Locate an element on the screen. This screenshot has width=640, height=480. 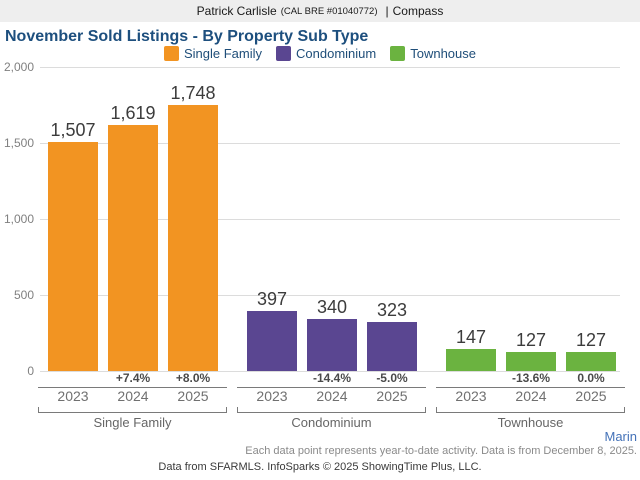
bar-slot: 1,507 is located at coordinates (73, 219).